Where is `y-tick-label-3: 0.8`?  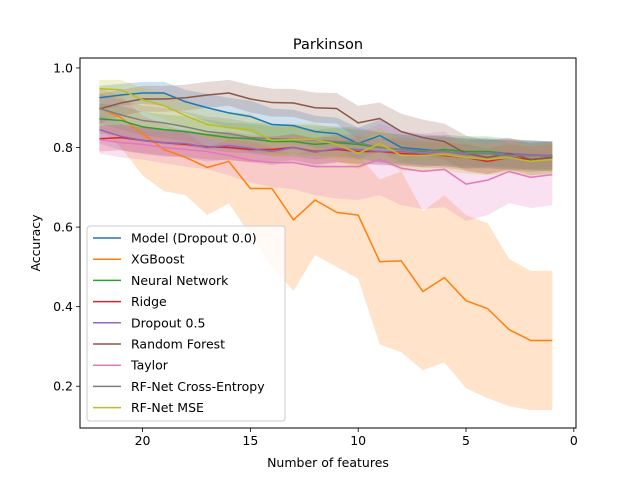 y-tick-label-3: 0.8 is located at coordinates (63, 147).